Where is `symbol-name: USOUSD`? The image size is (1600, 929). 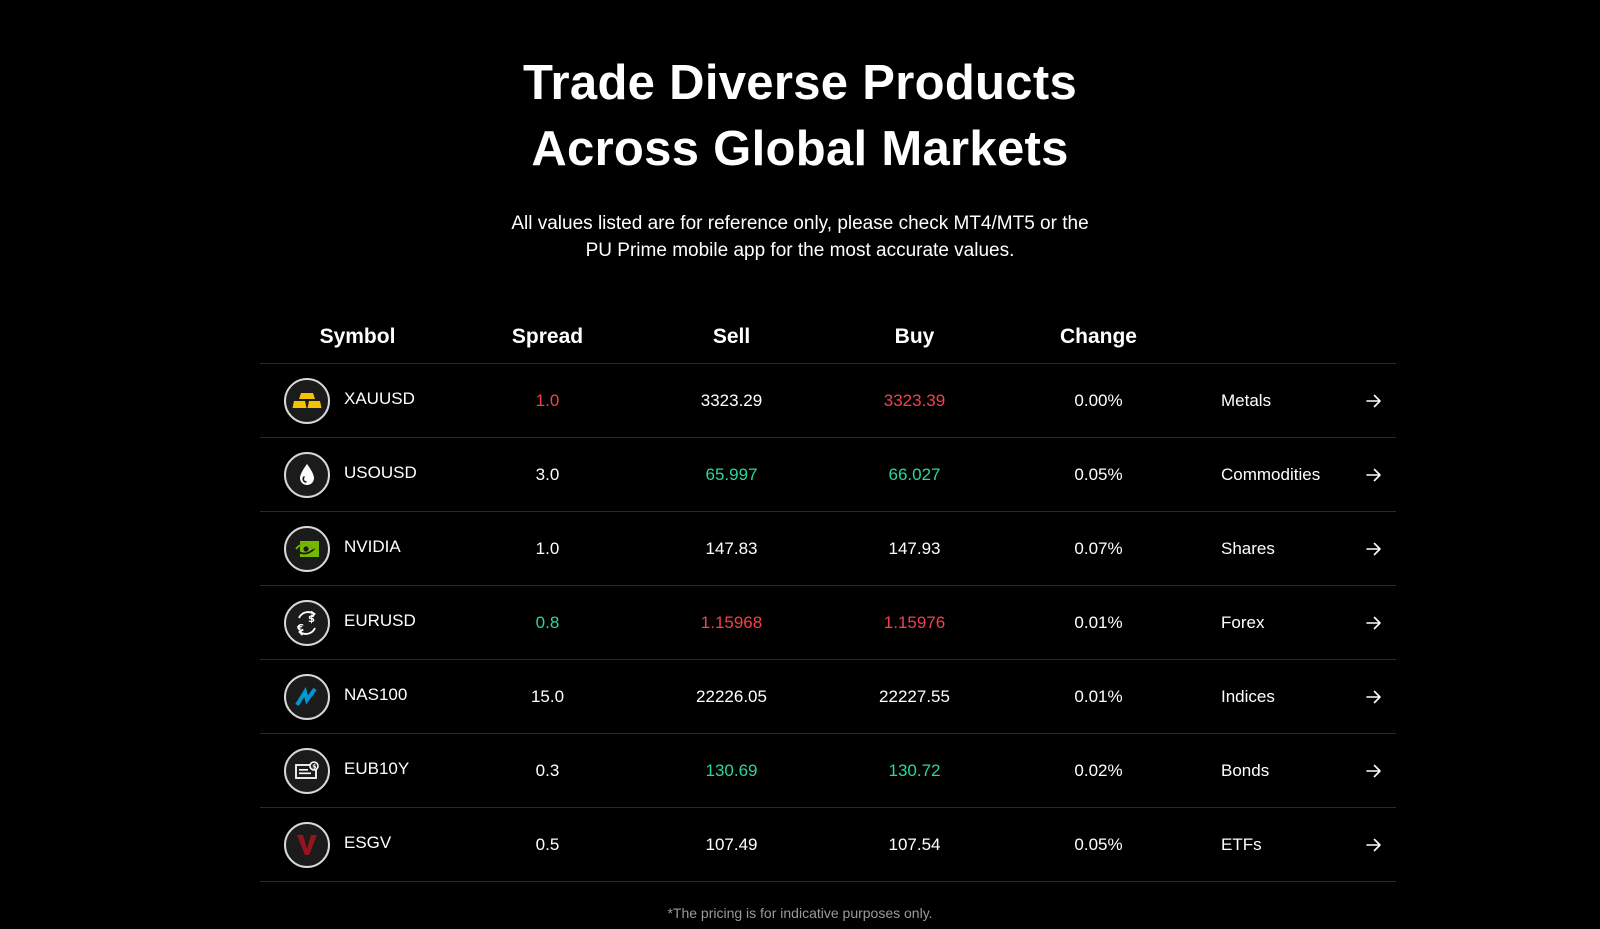
symbol-name: USOUSD is located at coordinates (380, 472).